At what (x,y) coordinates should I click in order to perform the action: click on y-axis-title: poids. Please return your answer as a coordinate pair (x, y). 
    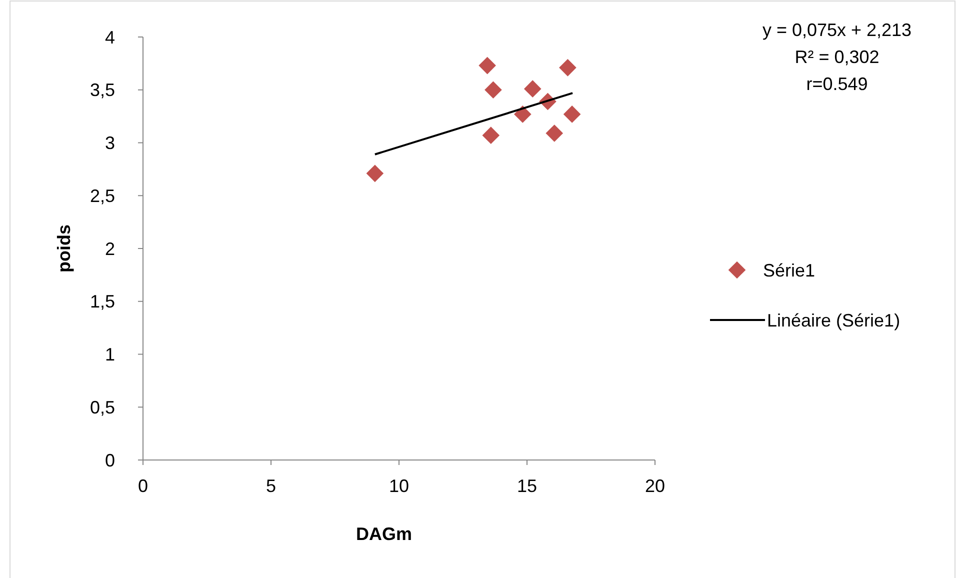
    Looking at the image, I should click on (64, 248).